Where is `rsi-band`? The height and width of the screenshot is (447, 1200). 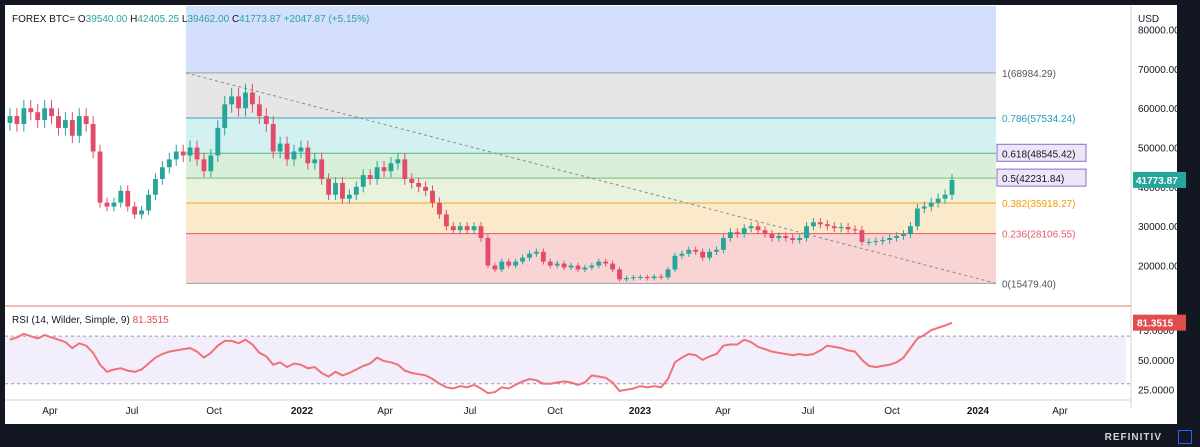 rsi-band is located at coordinates (565, 360).